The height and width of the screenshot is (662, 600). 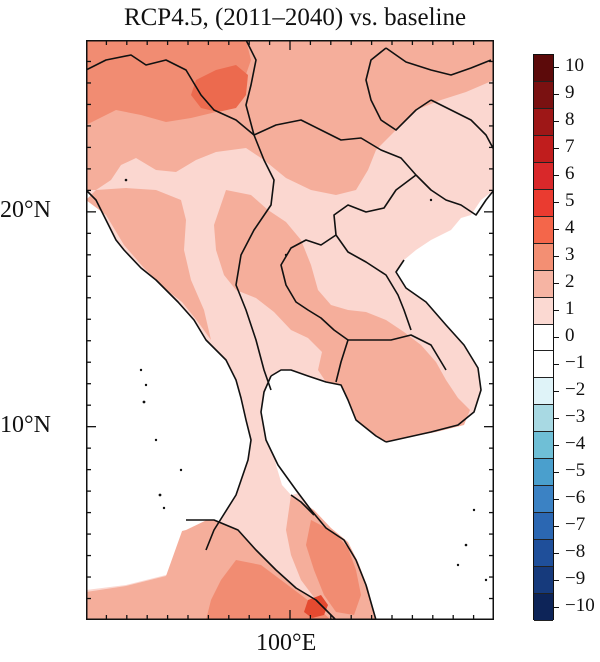 What do you see at coordinates (295, 17) in the screenshot?
I see `map-title: RCP4.5, (2011–2040) vs. baseline` at bounding box center [295, 17].